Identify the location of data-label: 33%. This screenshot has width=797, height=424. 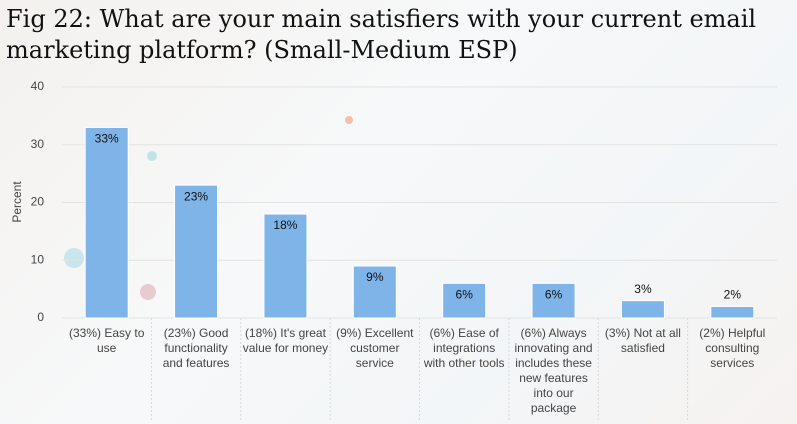
(107, 139).